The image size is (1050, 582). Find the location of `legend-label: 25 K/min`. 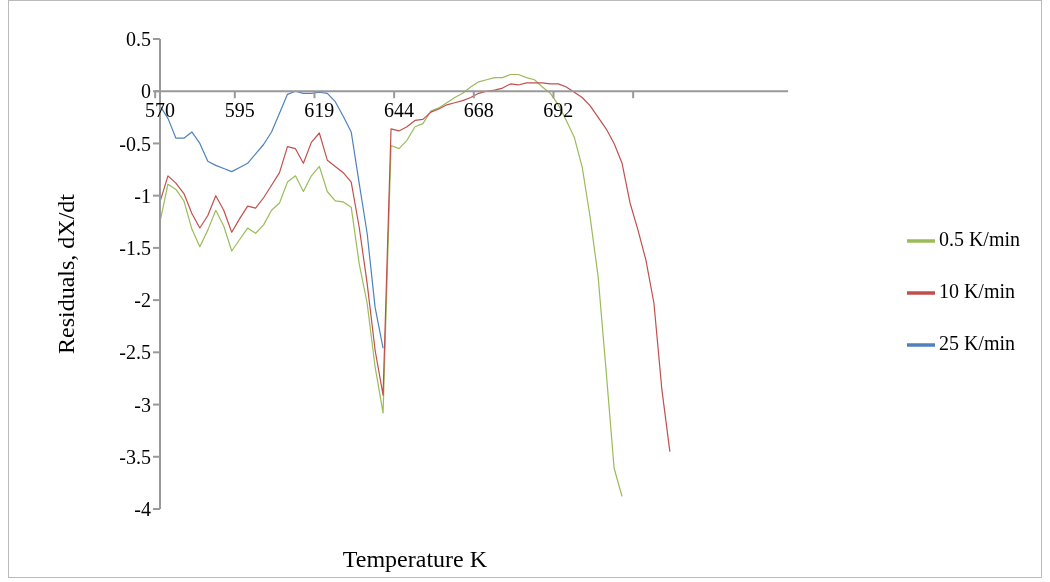

legend-label: 25 K/min is located at coordinates (976, 343).